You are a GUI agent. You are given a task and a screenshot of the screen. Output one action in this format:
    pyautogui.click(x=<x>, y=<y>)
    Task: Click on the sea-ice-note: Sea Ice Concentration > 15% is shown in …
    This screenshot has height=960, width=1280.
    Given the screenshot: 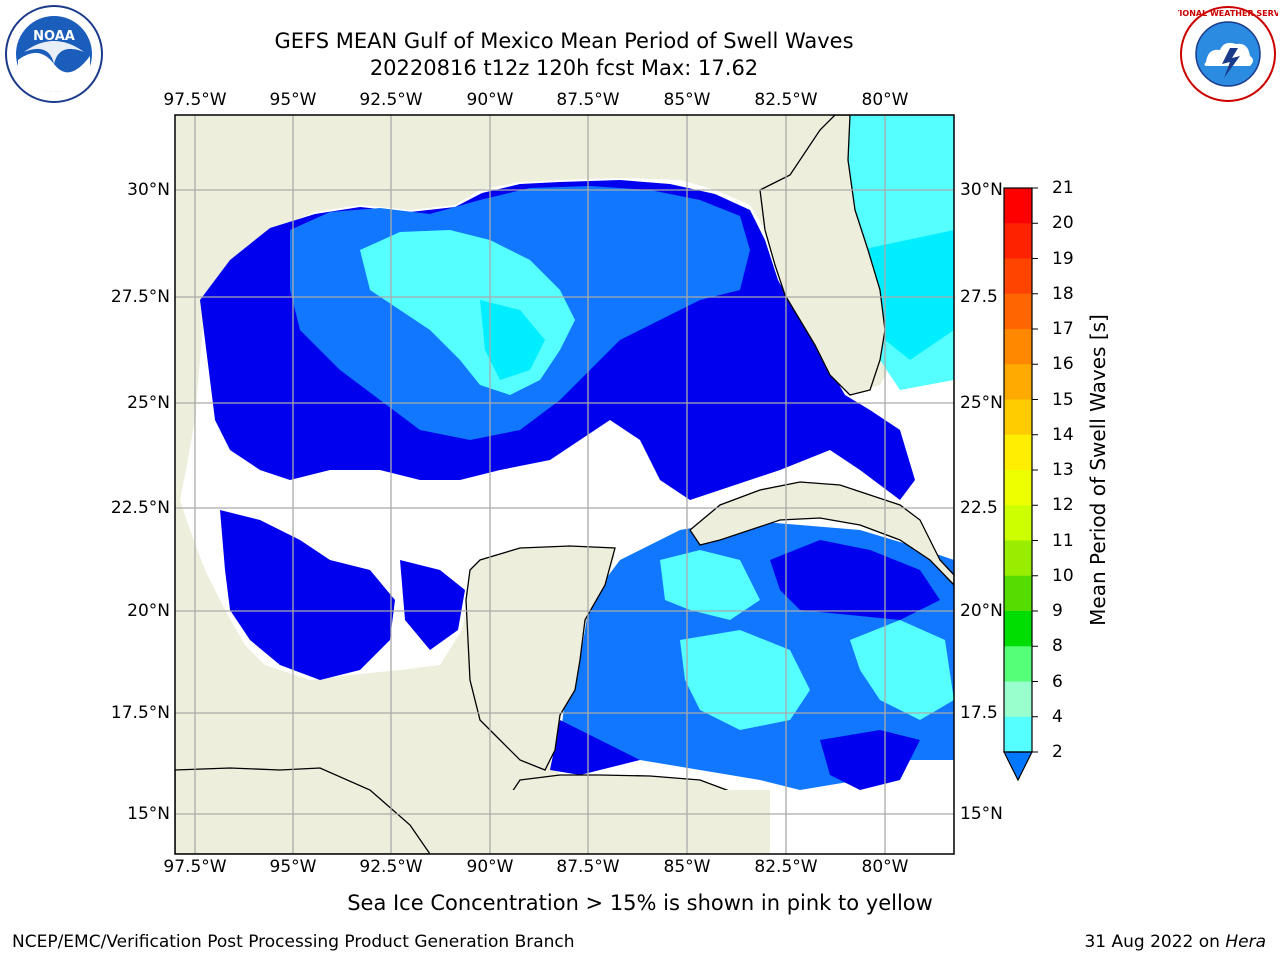 What is the action you would take?
    pyautogui.click(x=640, y=903)
    